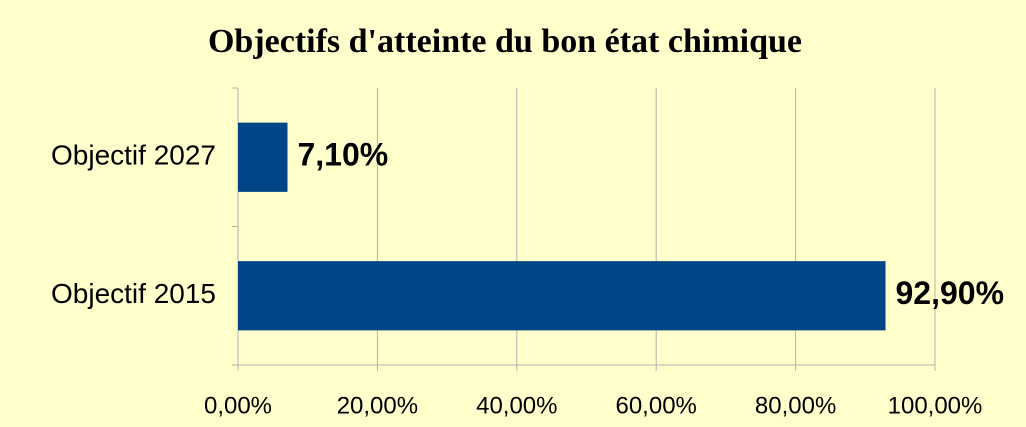  What do you see at coordinates (238, 405) in the screenshot?
I see `x-tick-label: 0,00%` at bounding box center [238, 405].